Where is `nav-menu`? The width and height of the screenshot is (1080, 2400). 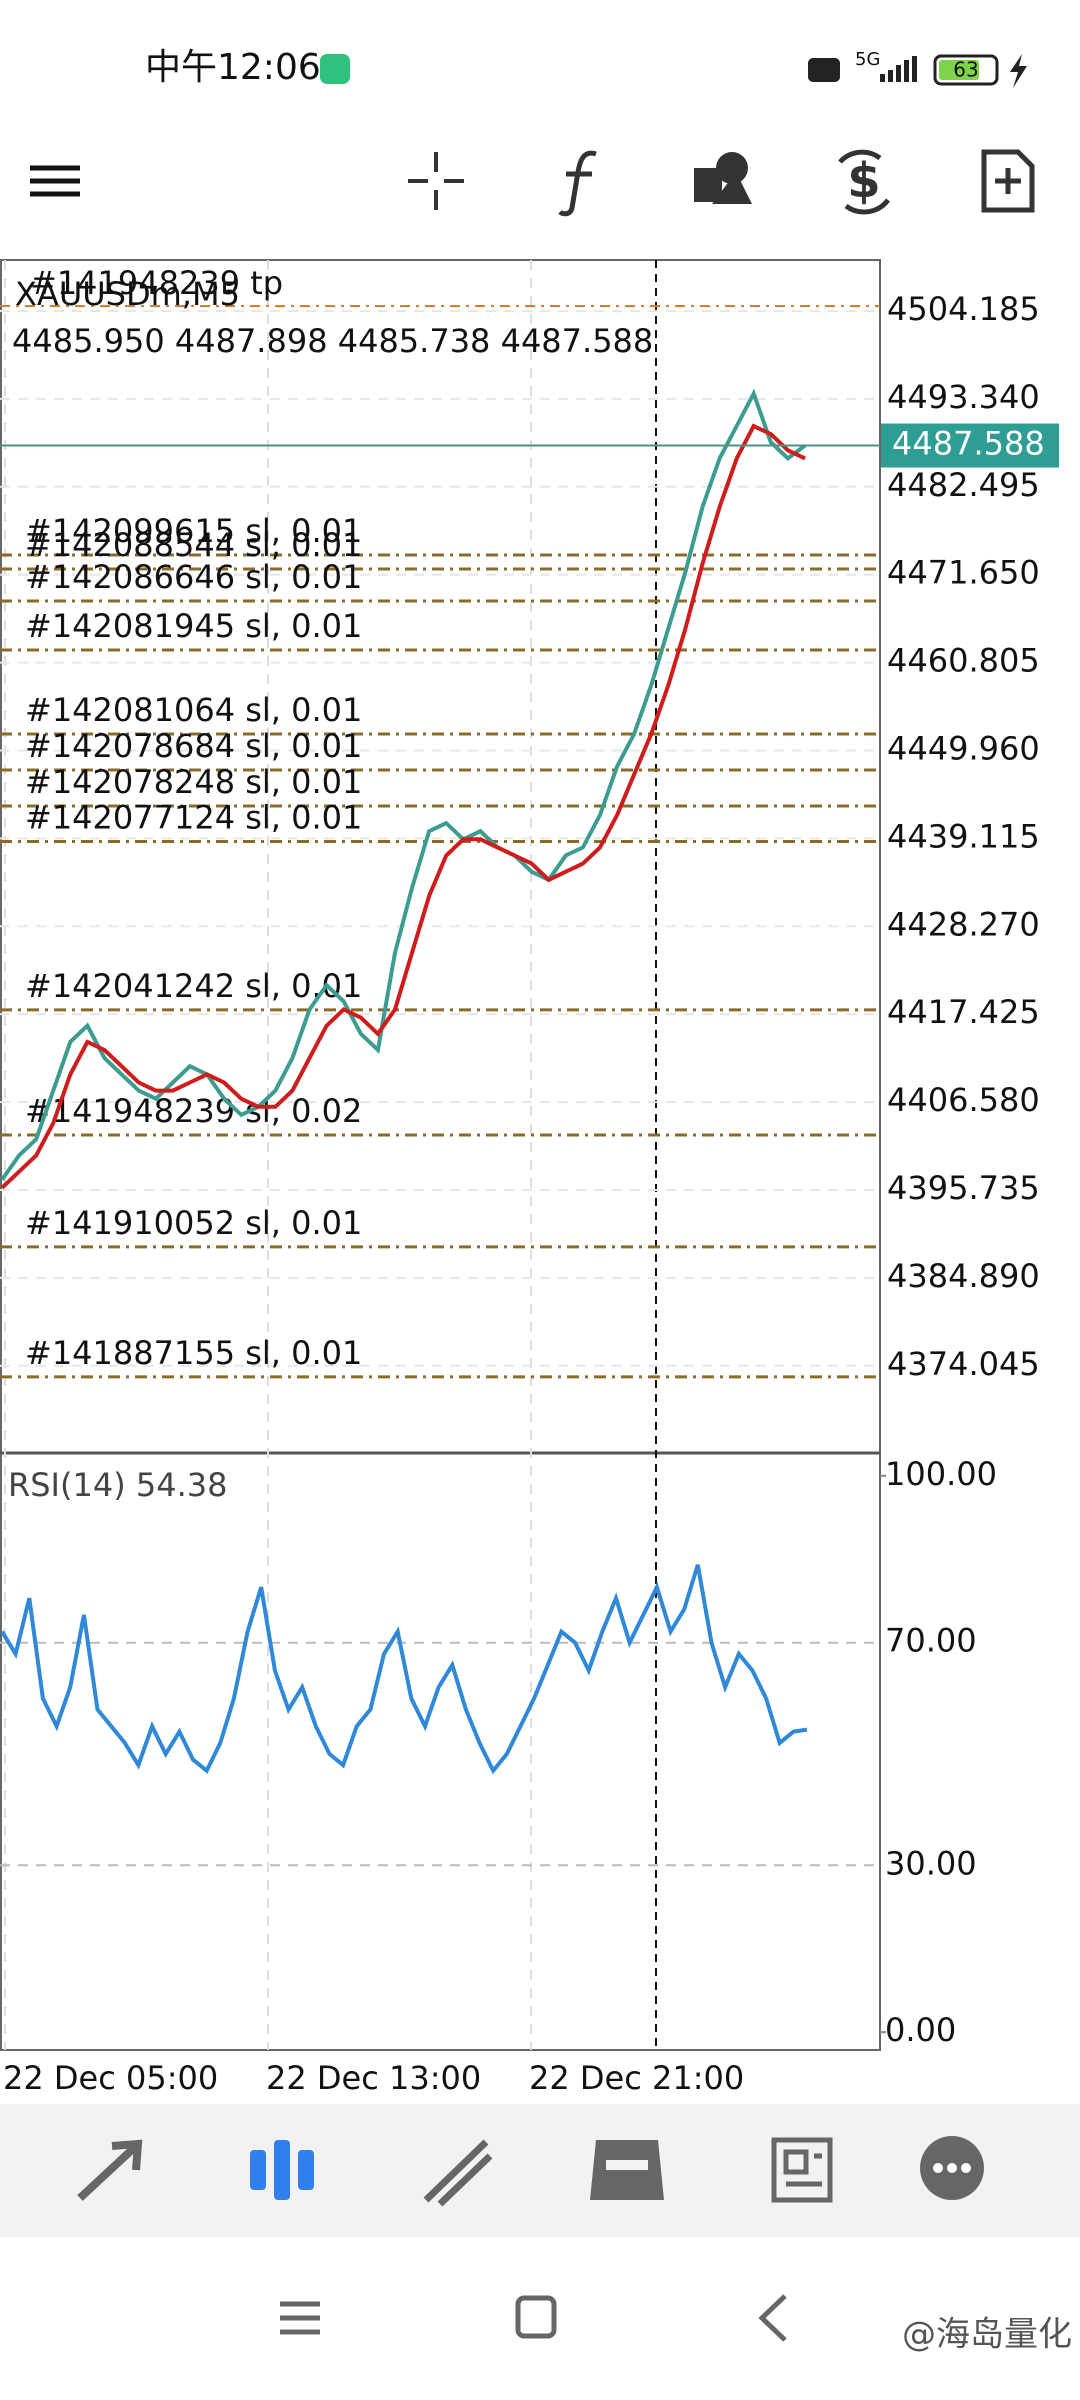
nav-menu is located at coordinates (300, 2318).